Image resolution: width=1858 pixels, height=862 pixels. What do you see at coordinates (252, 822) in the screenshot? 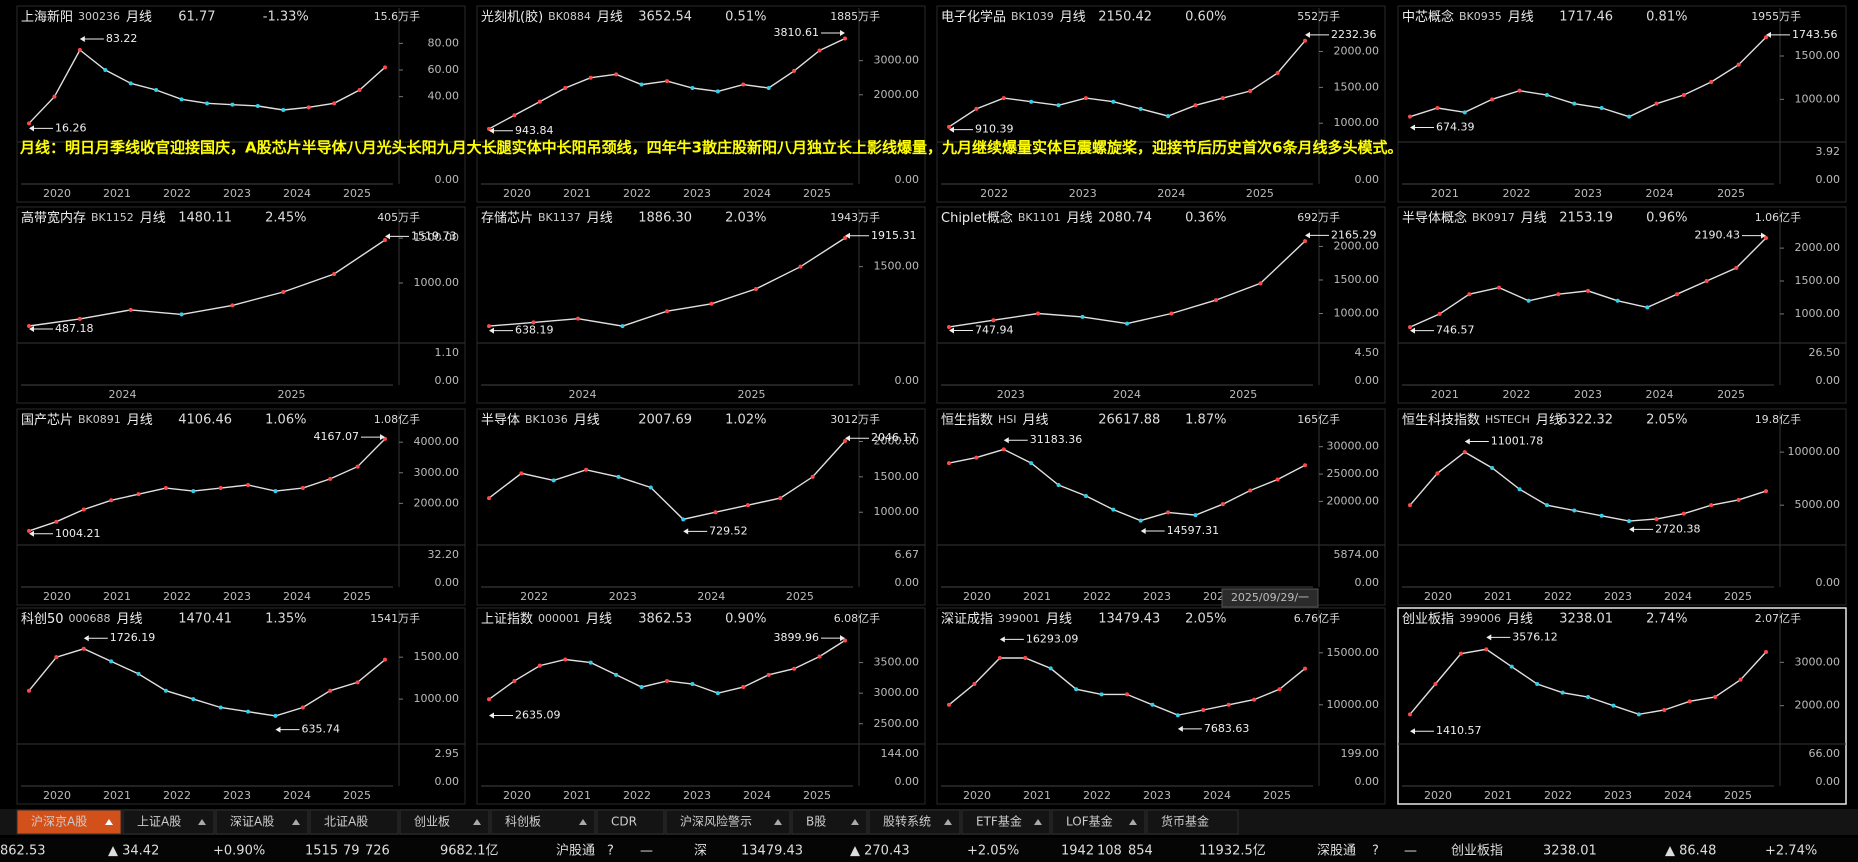
I see `tab-label: 深证A股` at bounding box center [252, 822].